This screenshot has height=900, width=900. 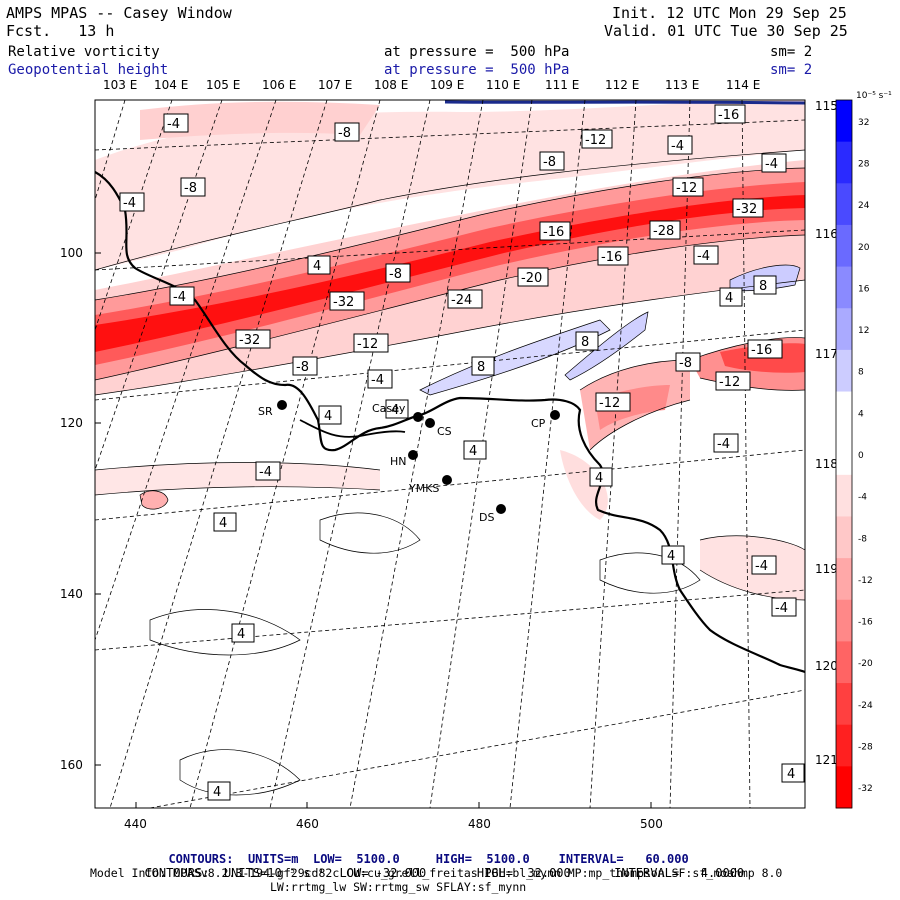 What do you see at coordinates (383, 873) in the screenshot?
I see `footer-c2-low: LOW= -32.000` at bounding box center [383, 873].